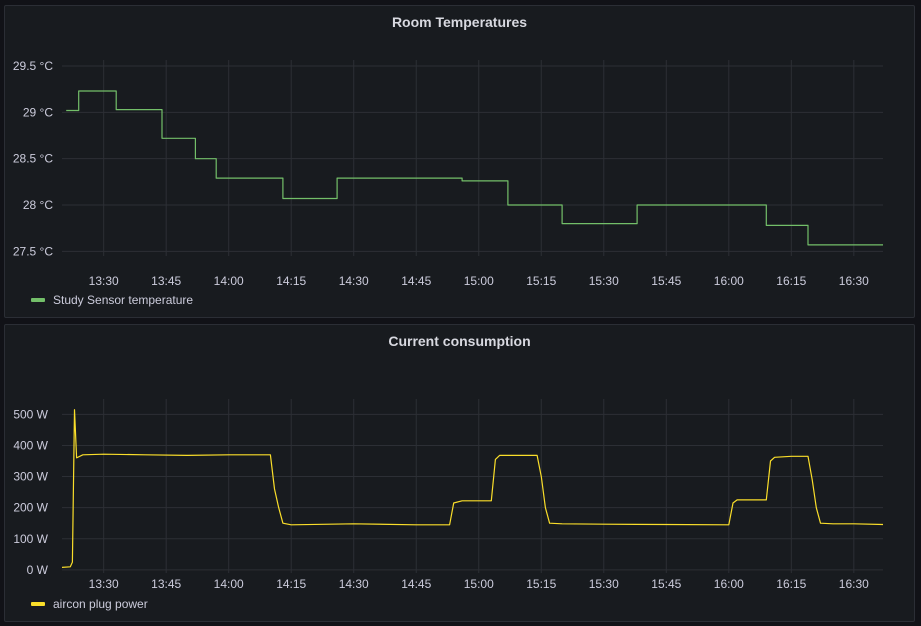 This screenshot has width=921, height=626. I want to click on y-tick-label: 200 W, so click(30, 508).